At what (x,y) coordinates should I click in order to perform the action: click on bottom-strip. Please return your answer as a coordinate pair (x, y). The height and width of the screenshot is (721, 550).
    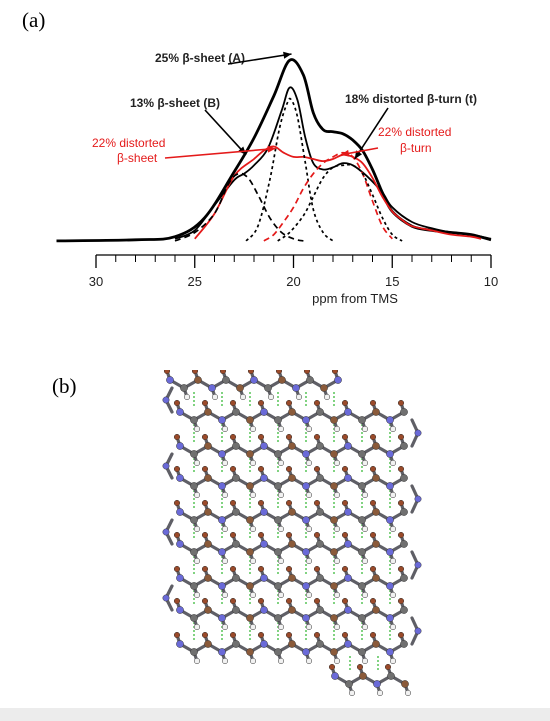
    Looking at the image, I should click on (275, 714).